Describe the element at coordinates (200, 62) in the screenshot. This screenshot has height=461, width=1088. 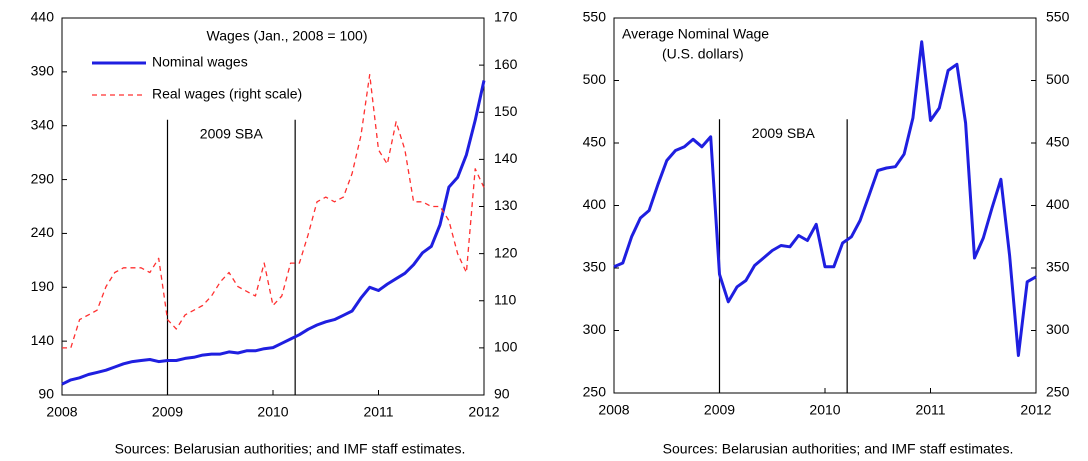
I see `legend-label: Nominal wages` at that location.